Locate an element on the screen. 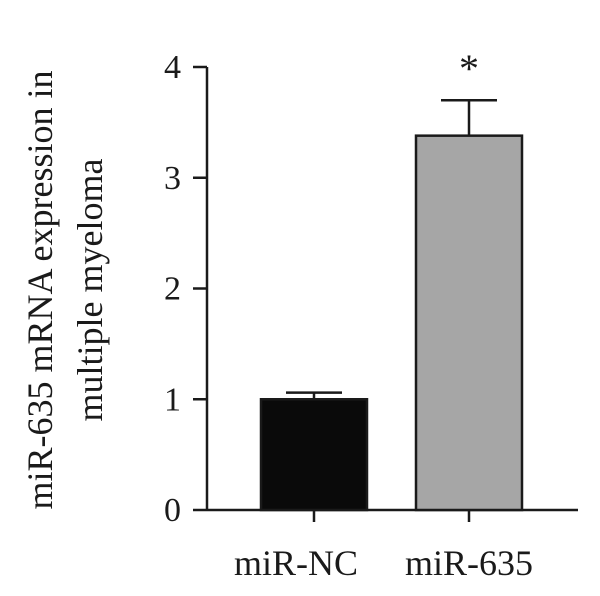 The height and width of the screenshot is (596, 600). significance-markers: * is located at coordinates (469, 68).